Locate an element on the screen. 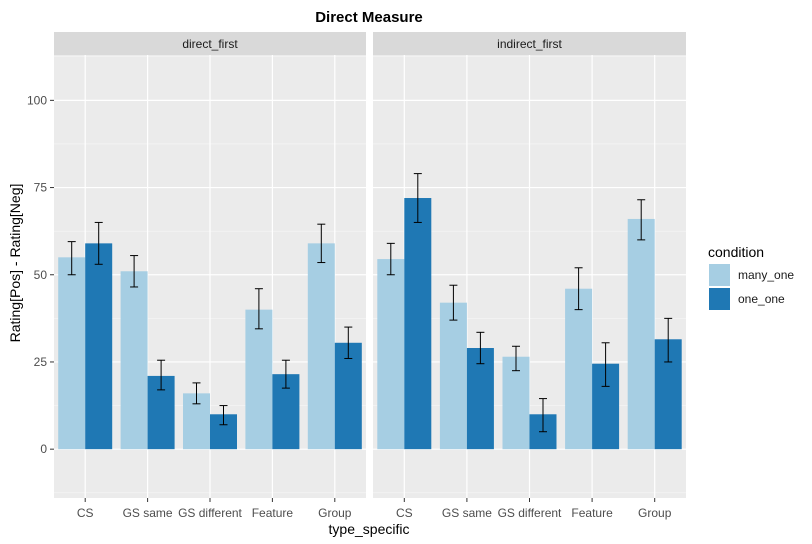 The width and height of the screenshot is (812, 544). y-axis: 0 25 50 75 100 is located at coordinates (40, 274).